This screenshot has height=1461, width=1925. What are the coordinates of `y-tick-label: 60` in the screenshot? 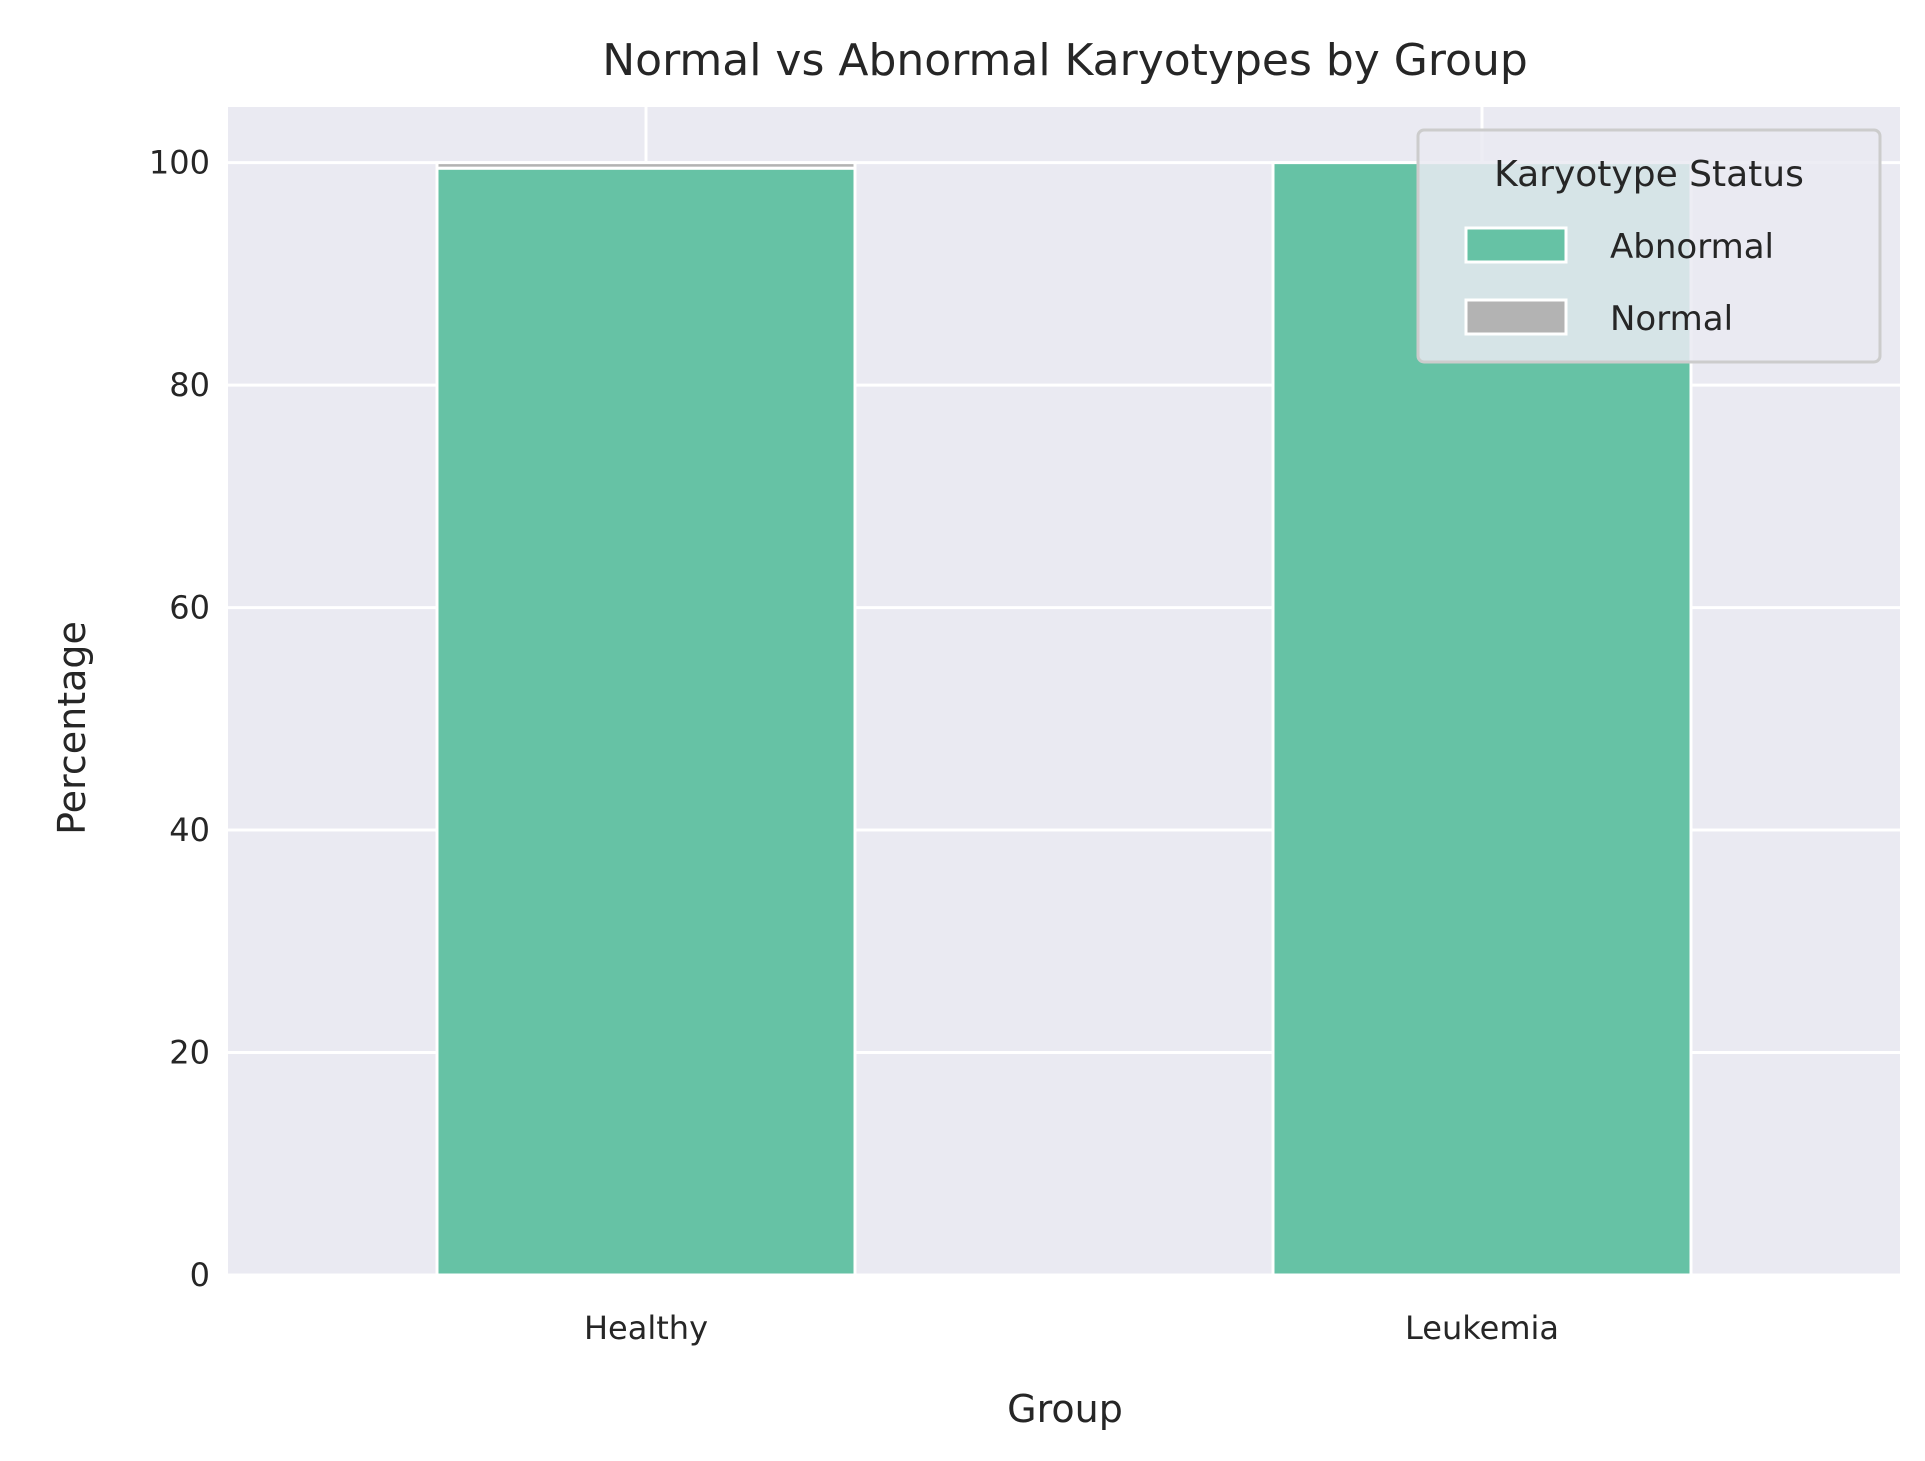 It's located at (189, 608).